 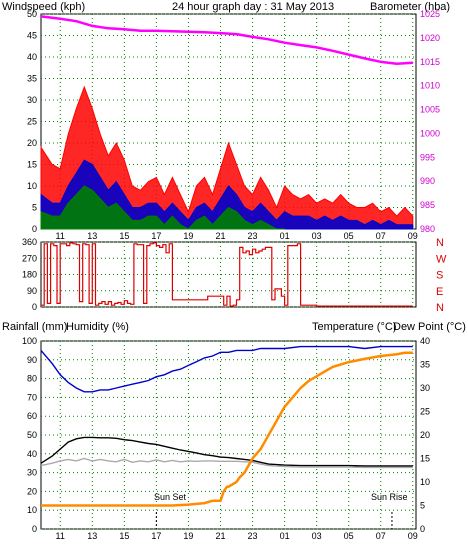 What do you see at coordinates (226, 40) in the screenshot?
I see `barometer-line` at bounding box center [226, 40].